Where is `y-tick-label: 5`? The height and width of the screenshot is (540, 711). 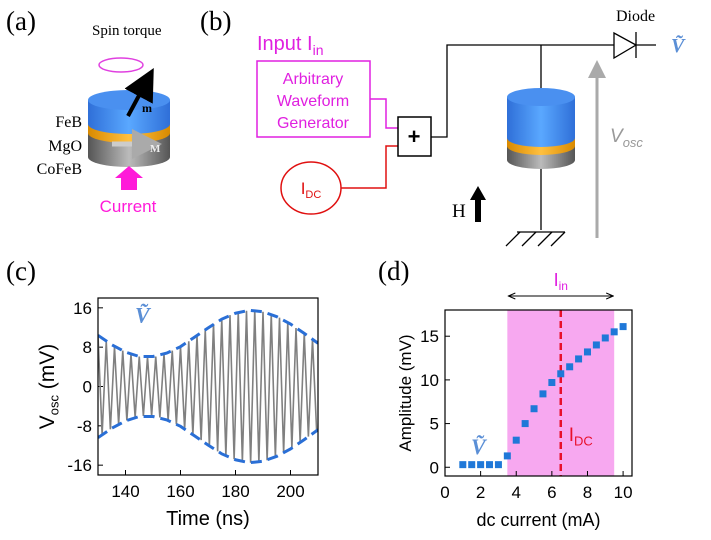 y-tick-label: 5 is located at coordinates (434, 424).